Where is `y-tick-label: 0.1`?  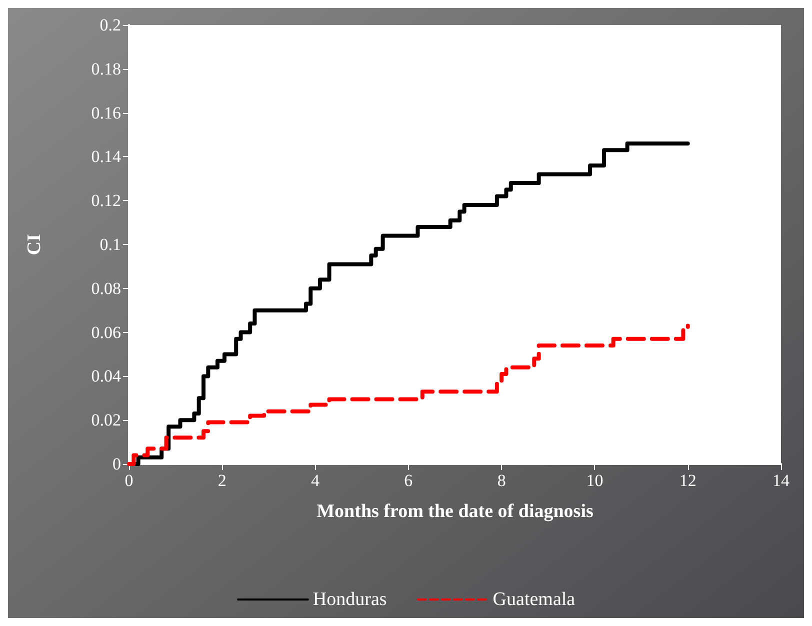 y-tick-label: 0.1 is located at coordinates (110, 244).